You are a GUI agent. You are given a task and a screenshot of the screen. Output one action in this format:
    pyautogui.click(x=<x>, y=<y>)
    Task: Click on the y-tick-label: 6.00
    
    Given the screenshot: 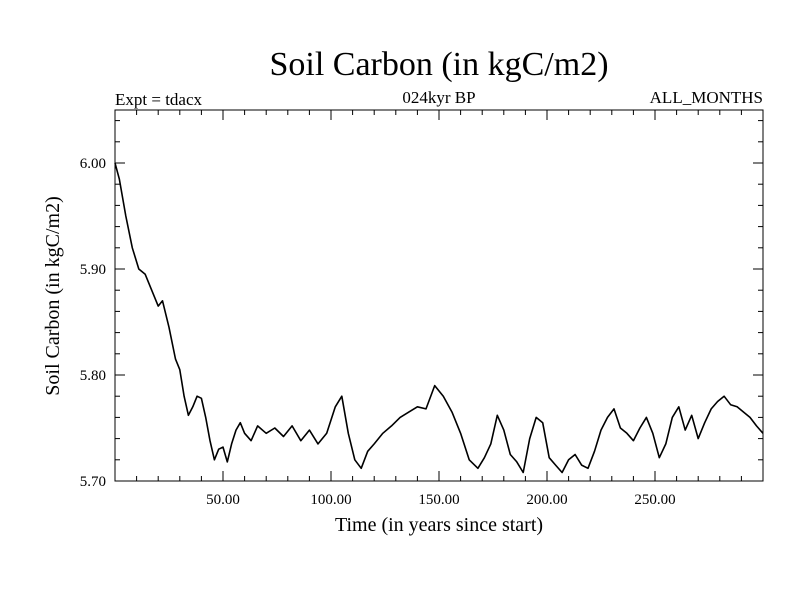 What is the action you would take?
    pyautogui.click(x=93, y=164)
    